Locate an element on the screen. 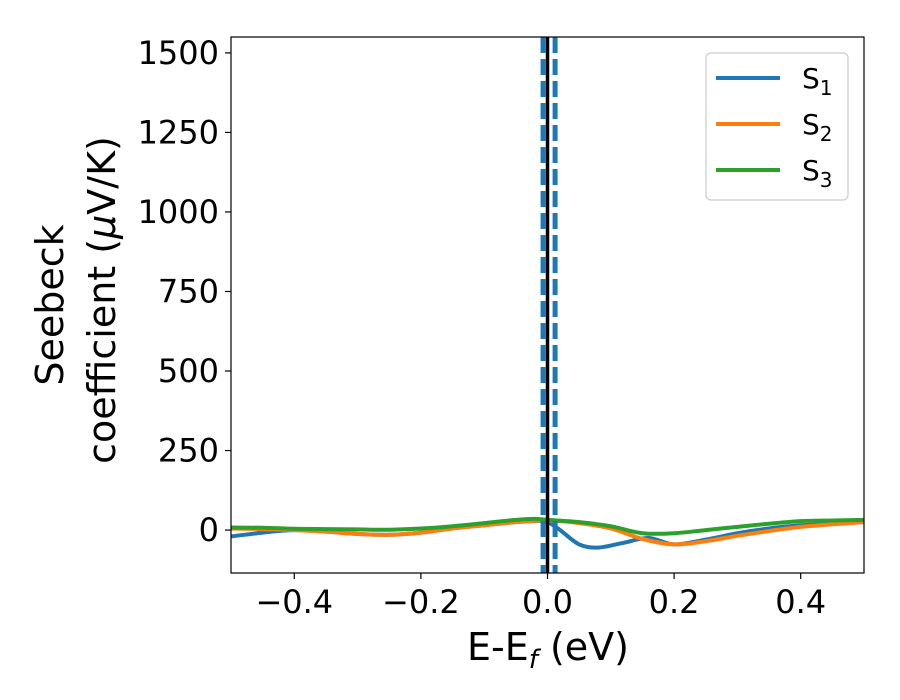 This screenshot has height=700, width=900. y-axis-label-line1: Seebeck is located at coordinates (50, 304).